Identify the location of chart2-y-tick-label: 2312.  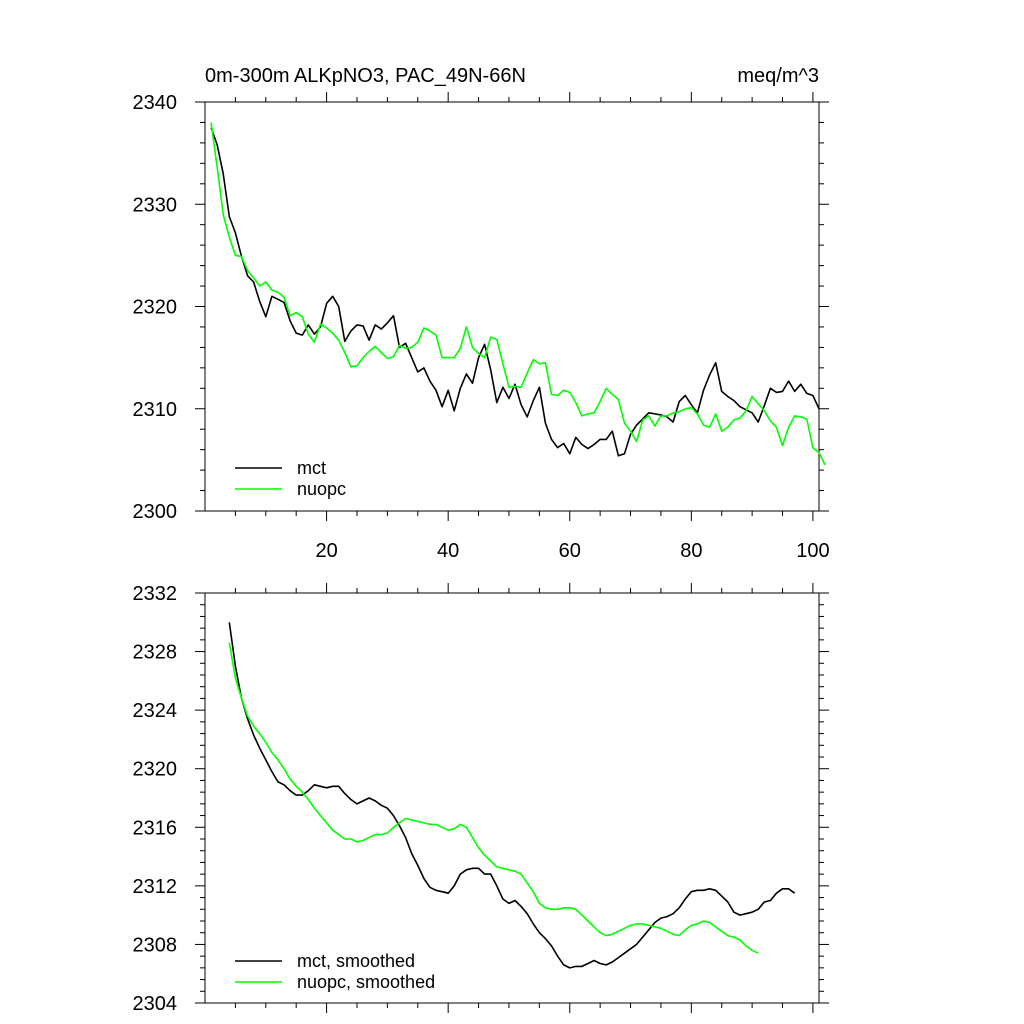
(155, 887).